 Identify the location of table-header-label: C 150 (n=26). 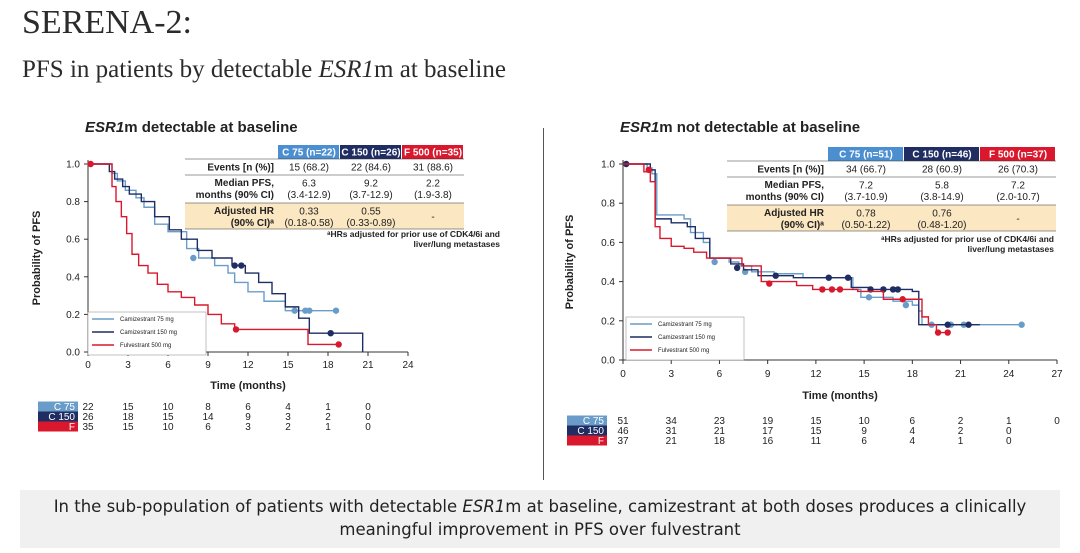
(370, 153).